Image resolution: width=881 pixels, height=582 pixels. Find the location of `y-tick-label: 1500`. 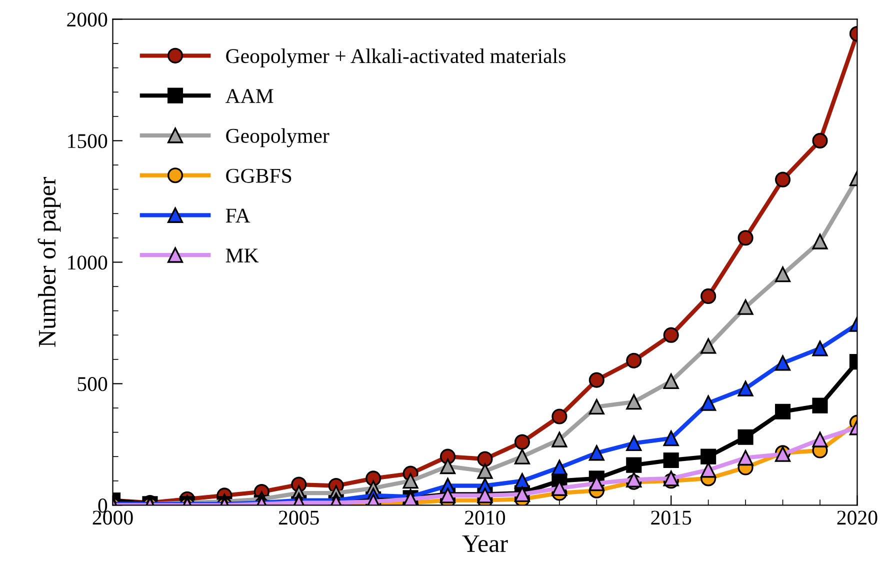

y-tick-label: 1500 is located at coordinates (88, 141).